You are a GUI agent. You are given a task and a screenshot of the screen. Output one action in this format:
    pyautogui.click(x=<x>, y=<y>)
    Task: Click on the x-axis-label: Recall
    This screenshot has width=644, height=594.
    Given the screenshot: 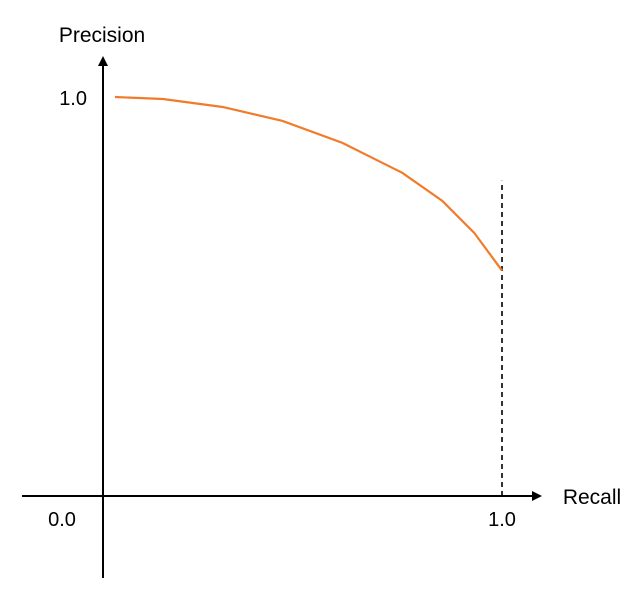 What is the action you would take?
    pyautogui.click(x=592, y=497)
    